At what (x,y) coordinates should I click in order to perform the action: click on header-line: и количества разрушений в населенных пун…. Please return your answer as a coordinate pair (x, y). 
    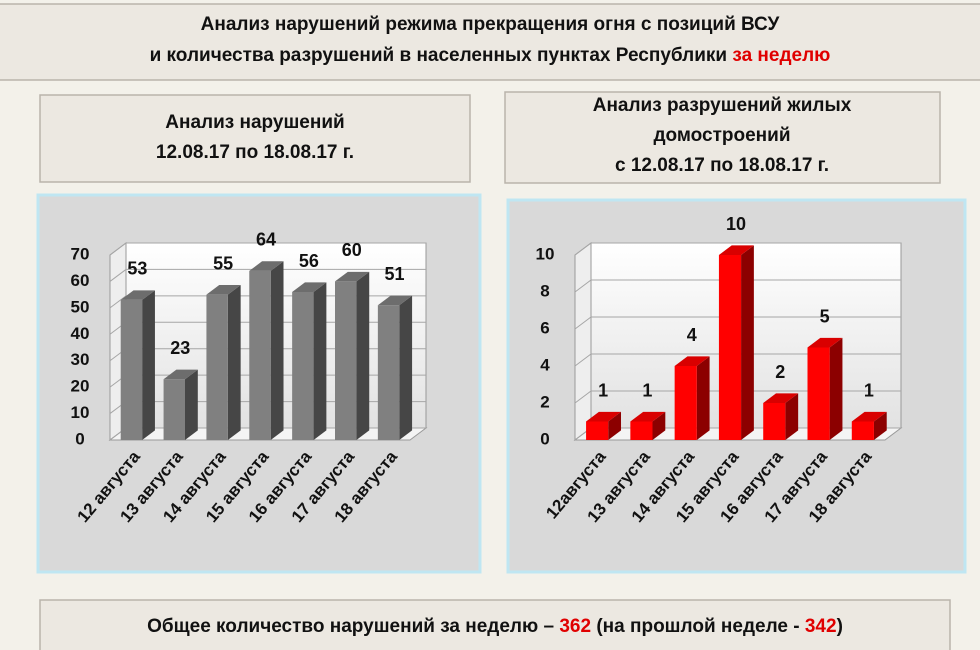
    Looking at the image, I should click on (490, 55).